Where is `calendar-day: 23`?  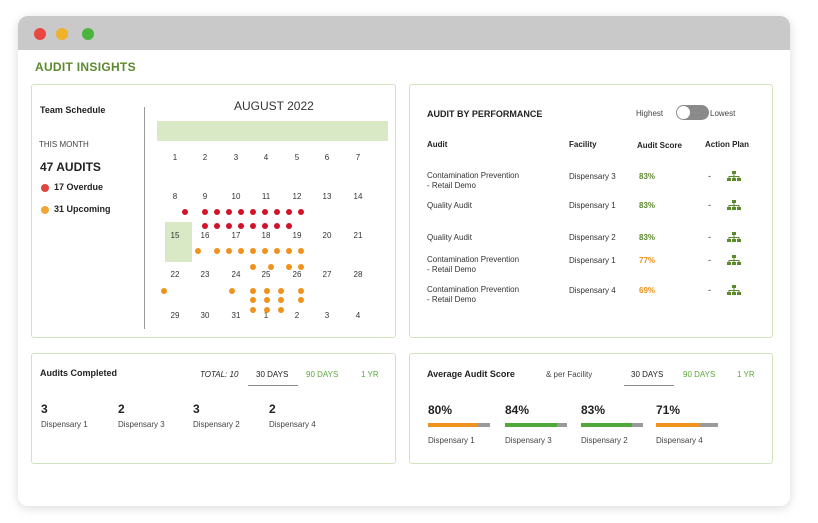
calendar-day: 23 is located at coordinates (205, 274).